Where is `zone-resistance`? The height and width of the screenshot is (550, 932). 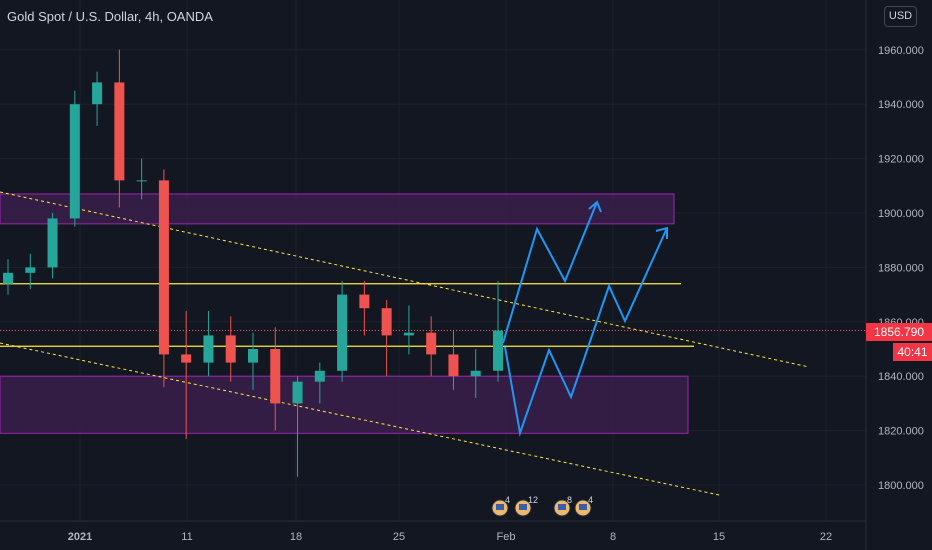 zone-resistance is located at coordinates (337, 209).